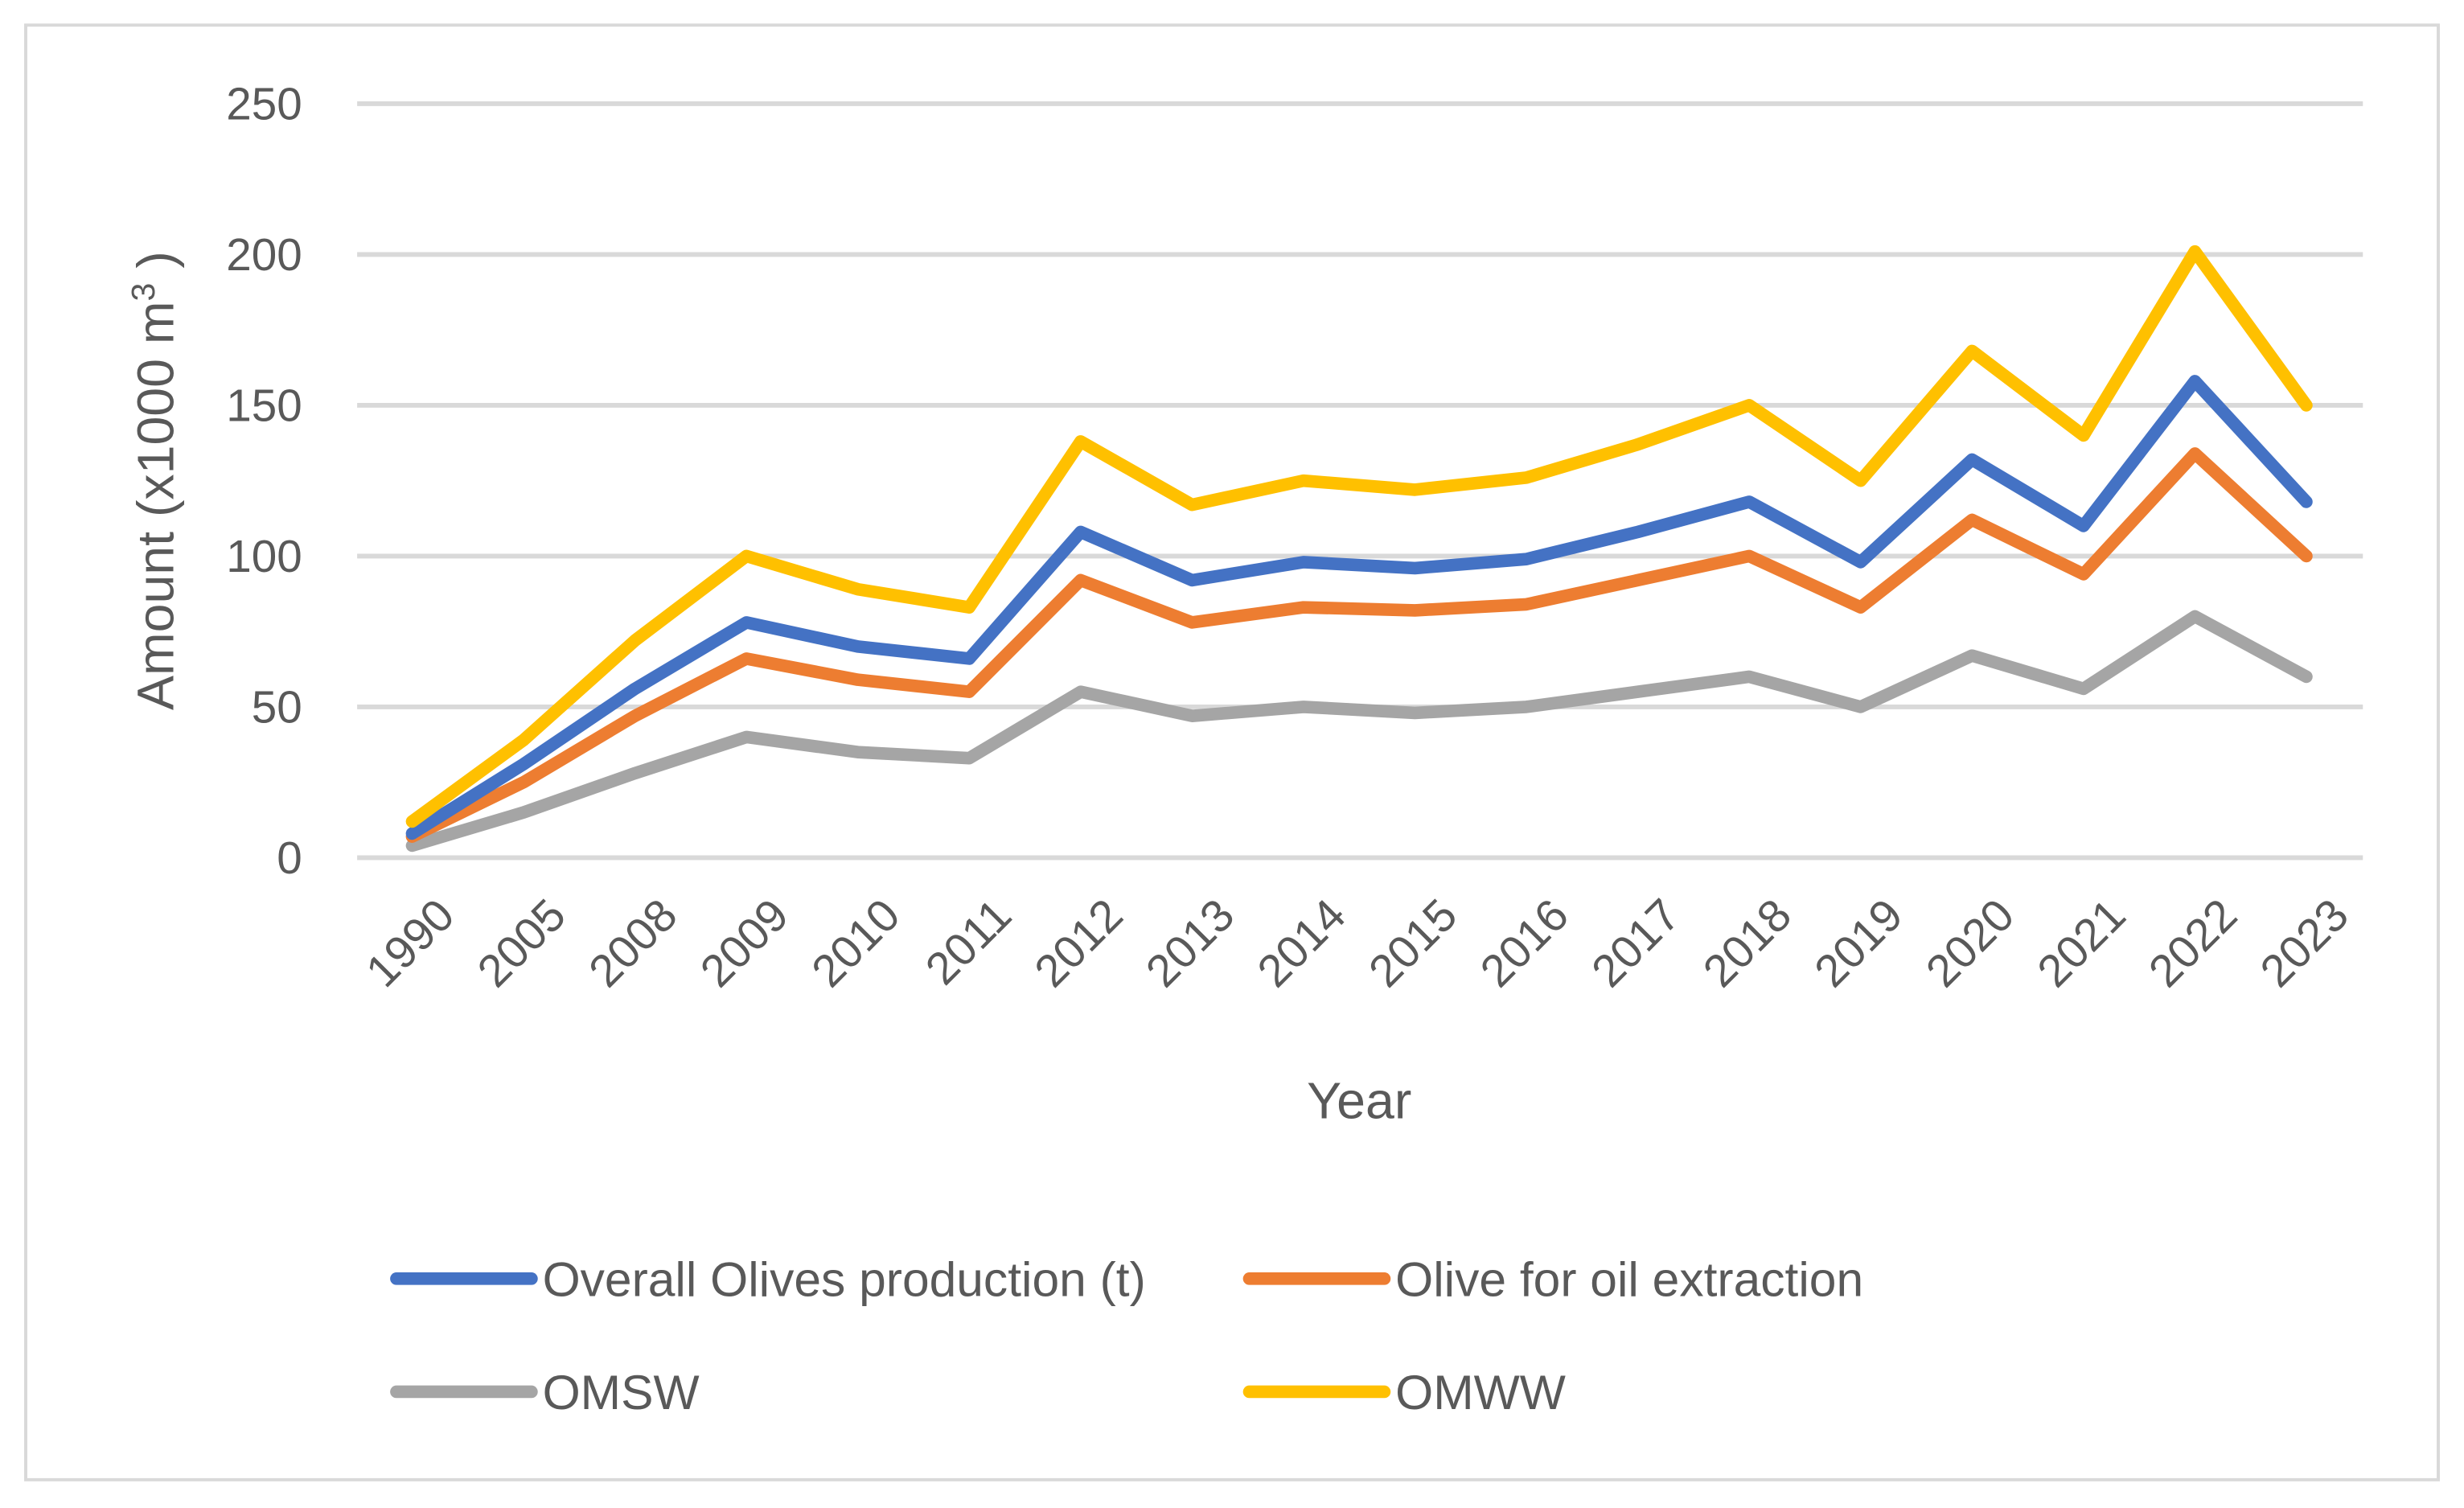  Describe the element at coordinates (277, 707) in the screenshot. I see `y-tick-label: 50` at that location.